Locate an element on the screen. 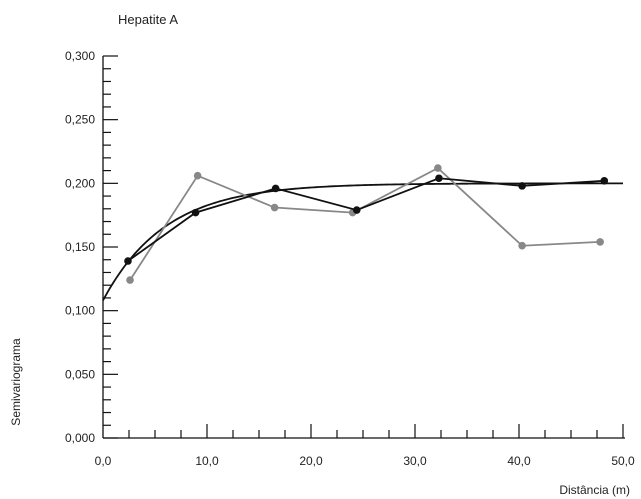 This screenshot has height=499, width=641. y-axis-label: Semivariograma is located at coordinates (16, 382).